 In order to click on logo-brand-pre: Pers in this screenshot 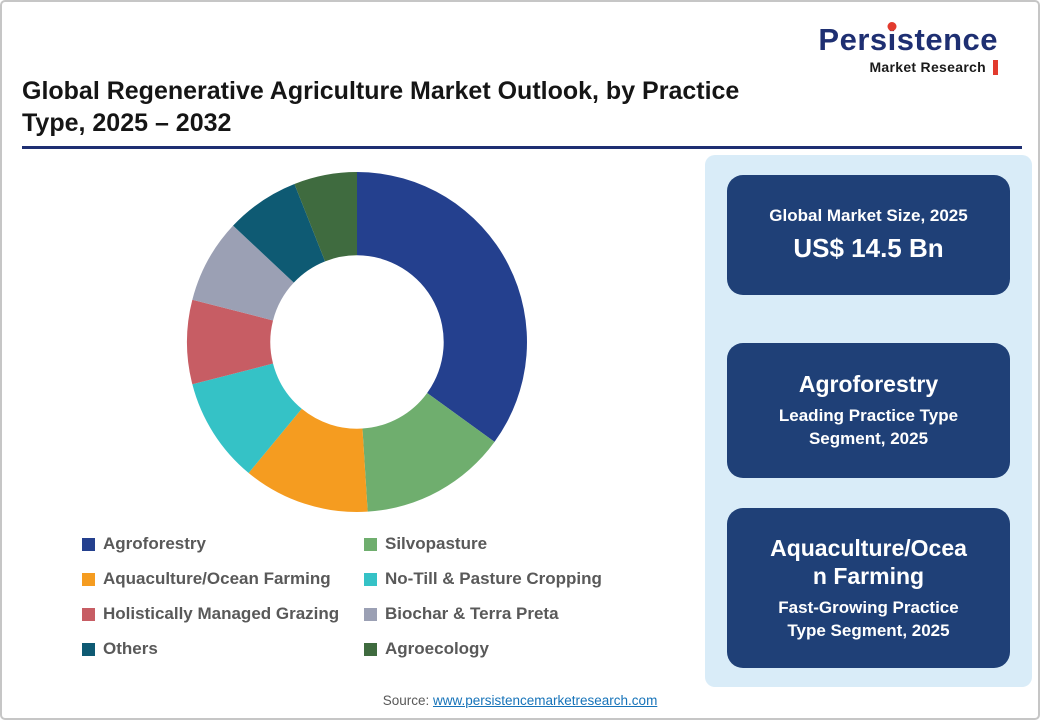, I will do `click(853, 39)`.